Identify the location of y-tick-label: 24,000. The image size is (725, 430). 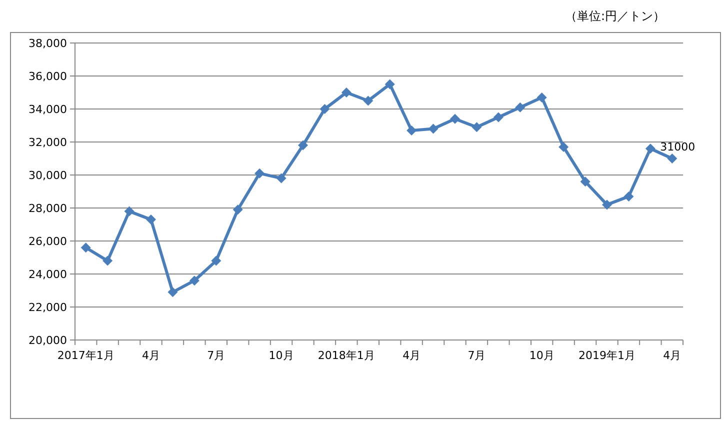
(47, 274).